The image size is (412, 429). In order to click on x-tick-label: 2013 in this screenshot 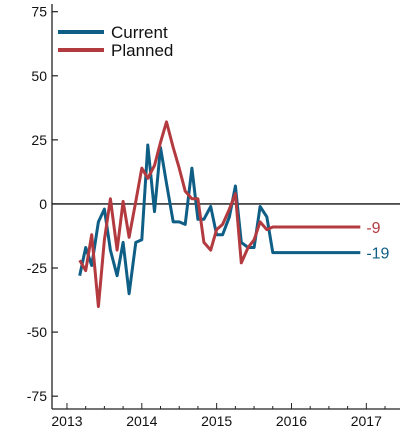, I will do `click(66, 421)`.